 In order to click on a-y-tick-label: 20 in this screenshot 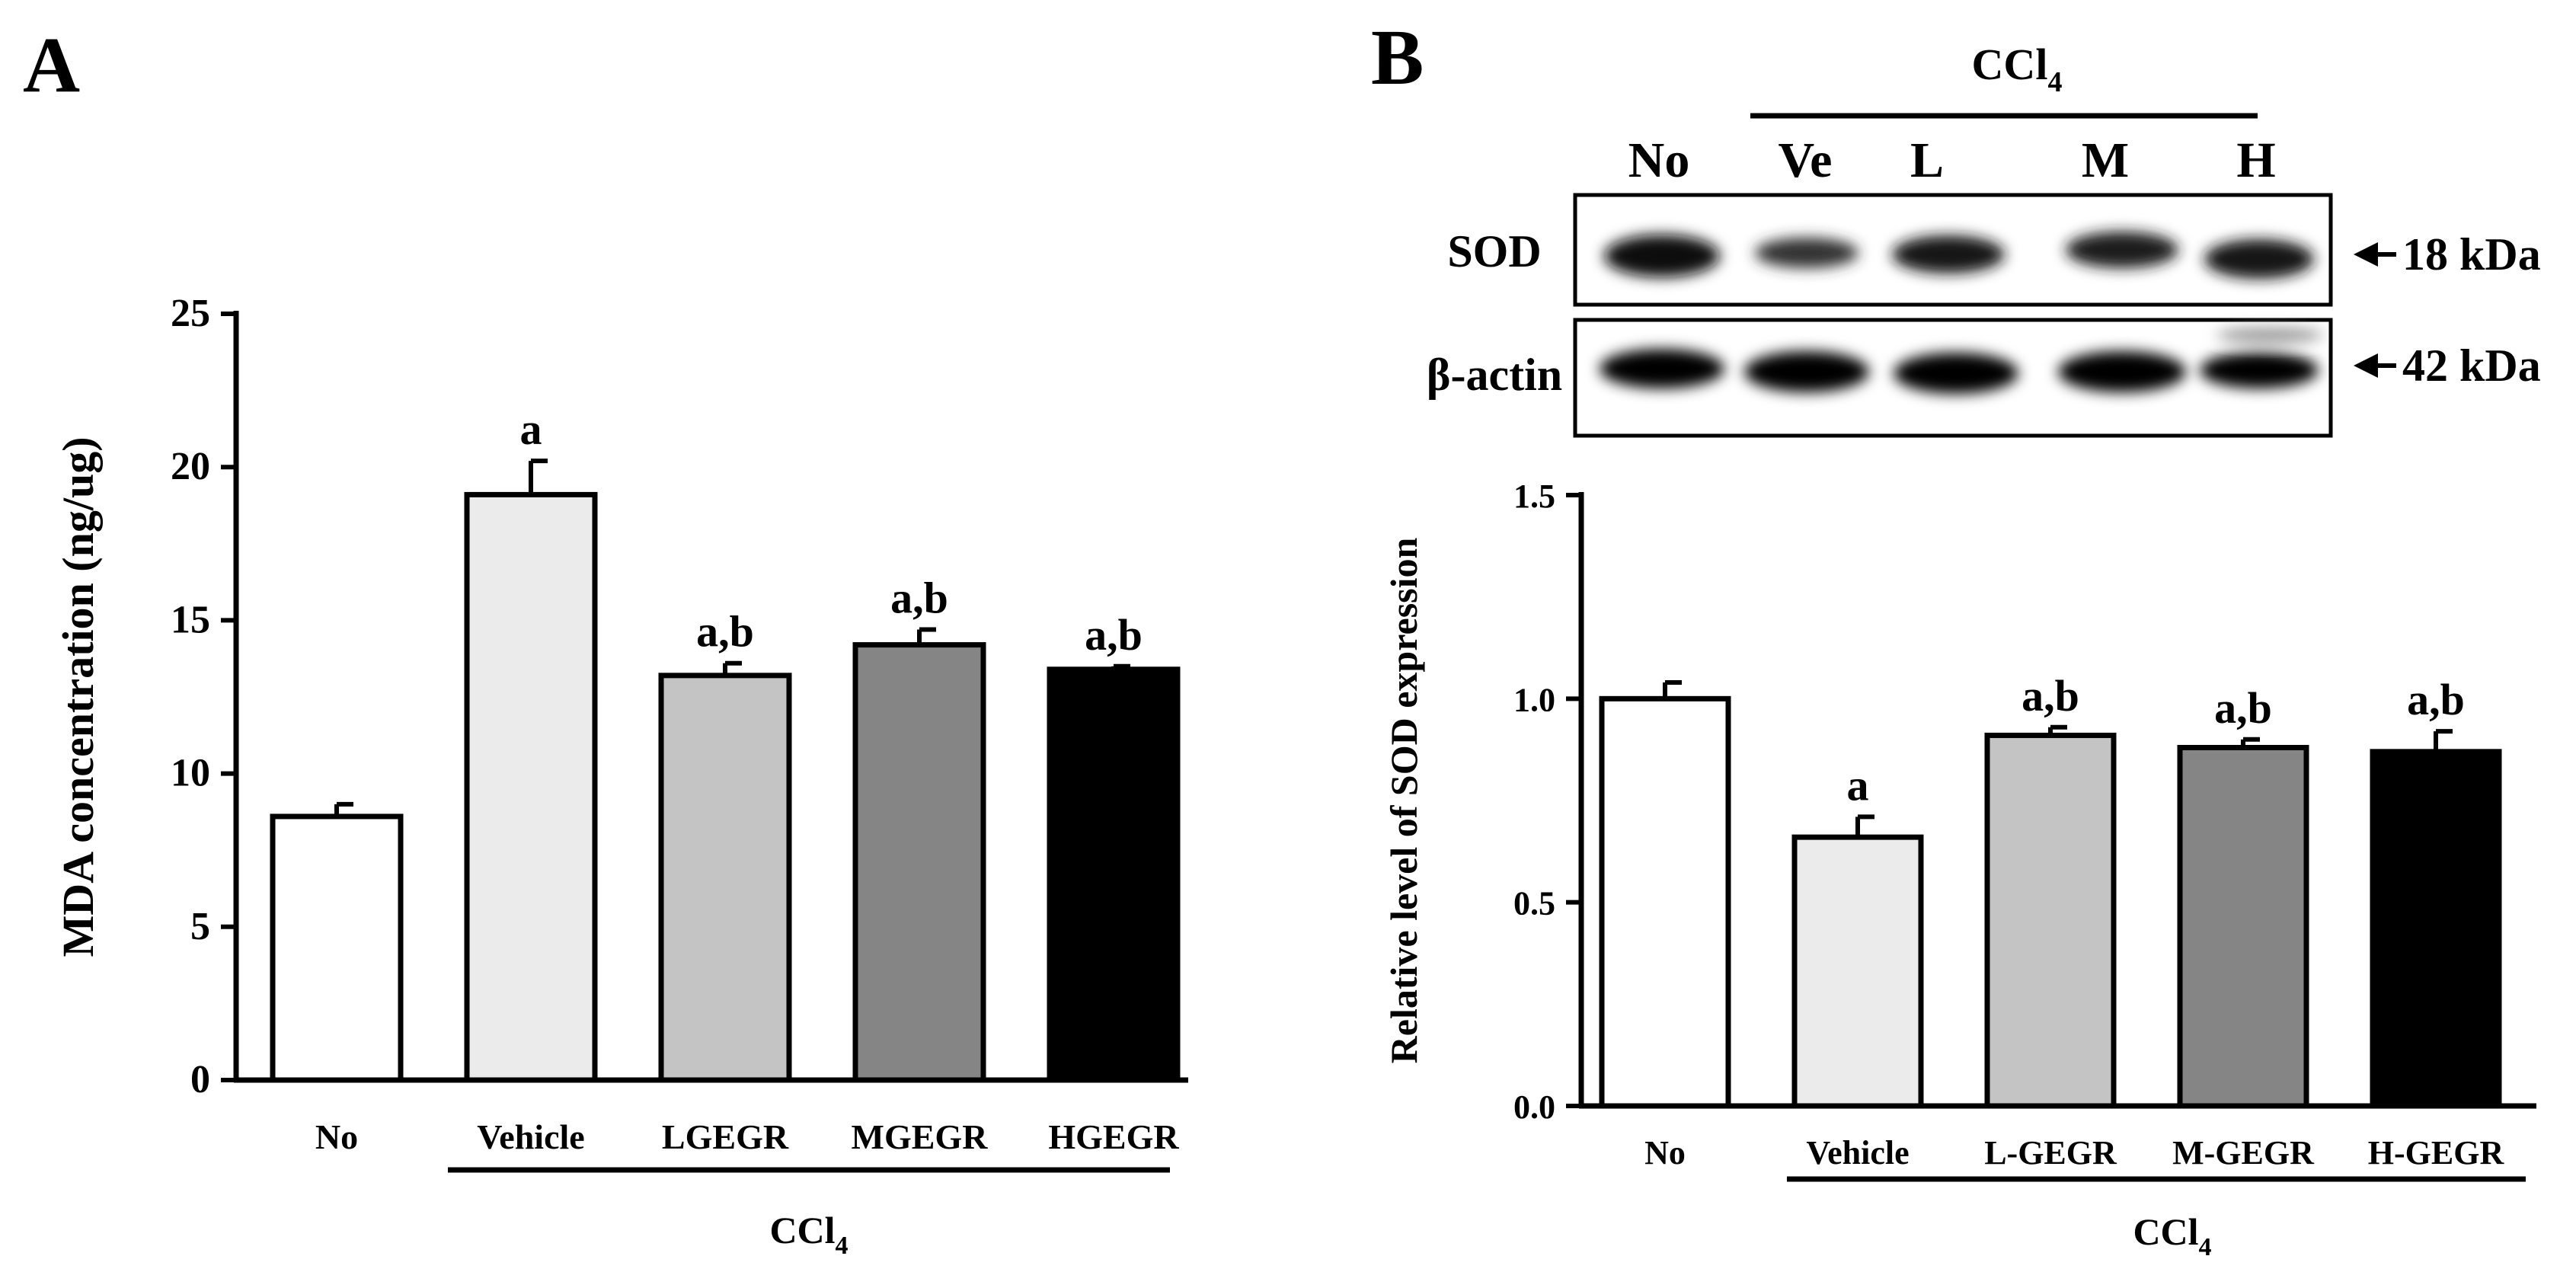, I will do `click(191, 466)`.